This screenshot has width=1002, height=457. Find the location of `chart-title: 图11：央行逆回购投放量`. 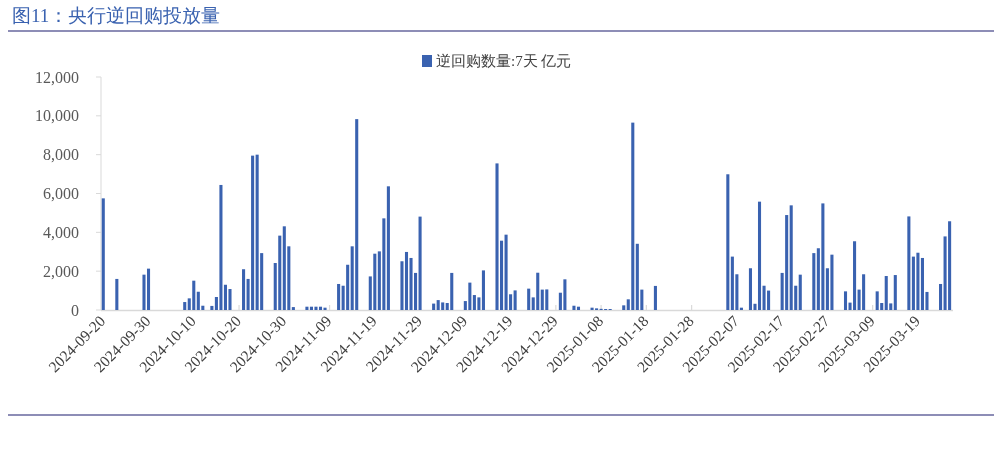

chart-title: 图11：央行逆回购投放量 is located at coordinates (116, 15).